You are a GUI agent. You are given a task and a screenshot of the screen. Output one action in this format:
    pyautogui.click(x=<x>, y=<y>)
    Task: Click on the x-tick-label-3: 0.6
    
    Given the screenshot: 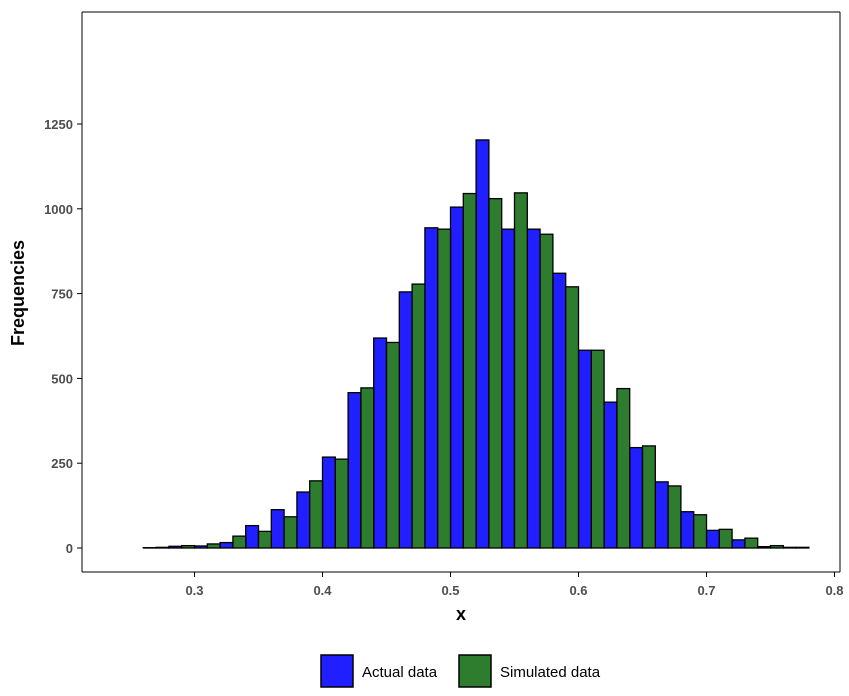 What is the action you would take?
    pyautogui.click(x=578, y=590)
    